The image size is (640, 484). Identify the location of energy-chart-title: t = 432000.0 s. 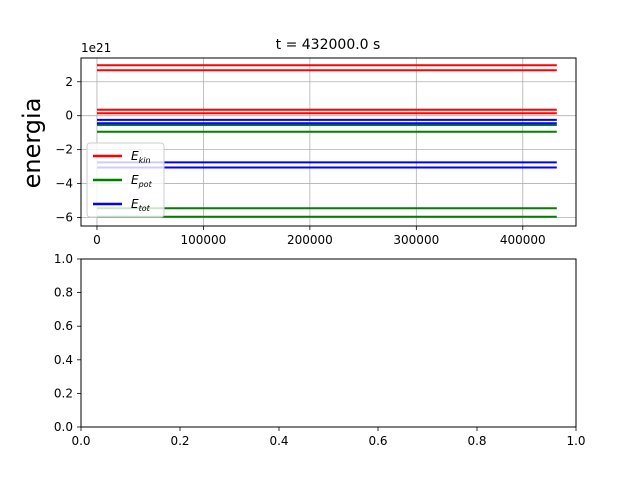
(328, 45).